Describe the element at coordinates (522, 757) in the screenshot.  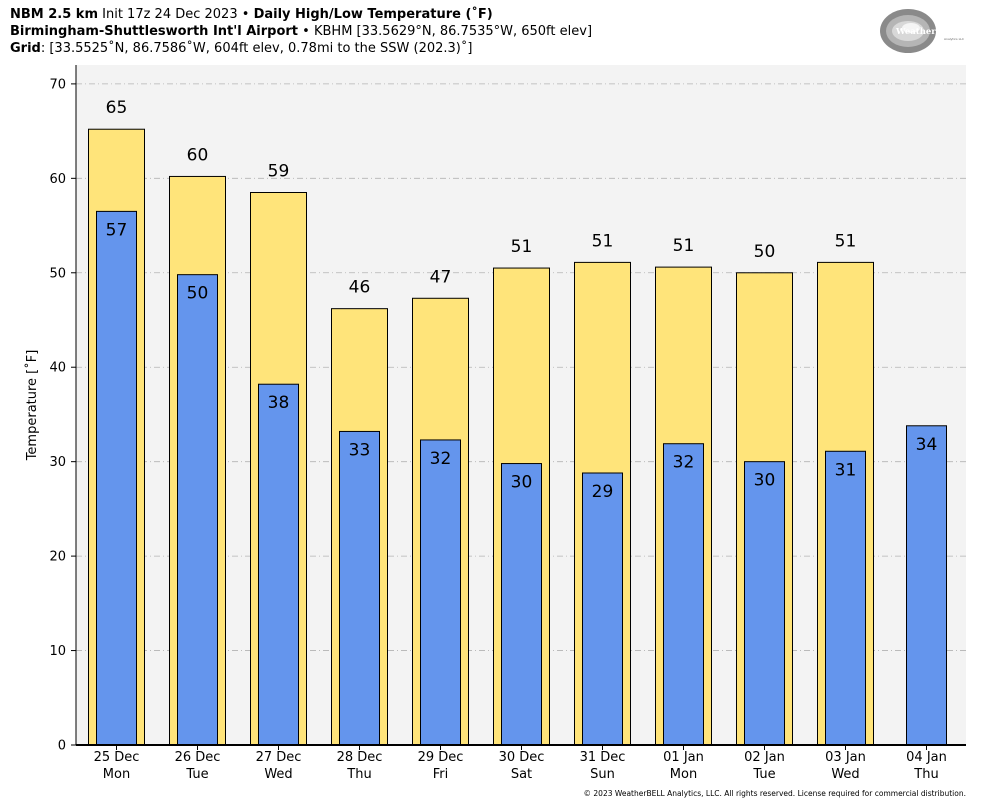
I see `x-tick-label-date: 30 Dec` at that location.